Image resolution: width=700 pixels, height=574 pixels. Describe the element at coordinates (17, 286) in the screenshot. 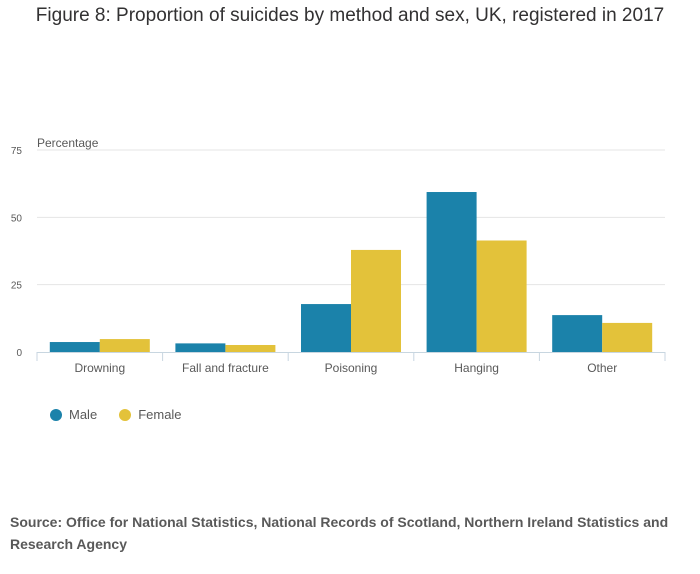

I see `y-tick-label: 25` at that location.